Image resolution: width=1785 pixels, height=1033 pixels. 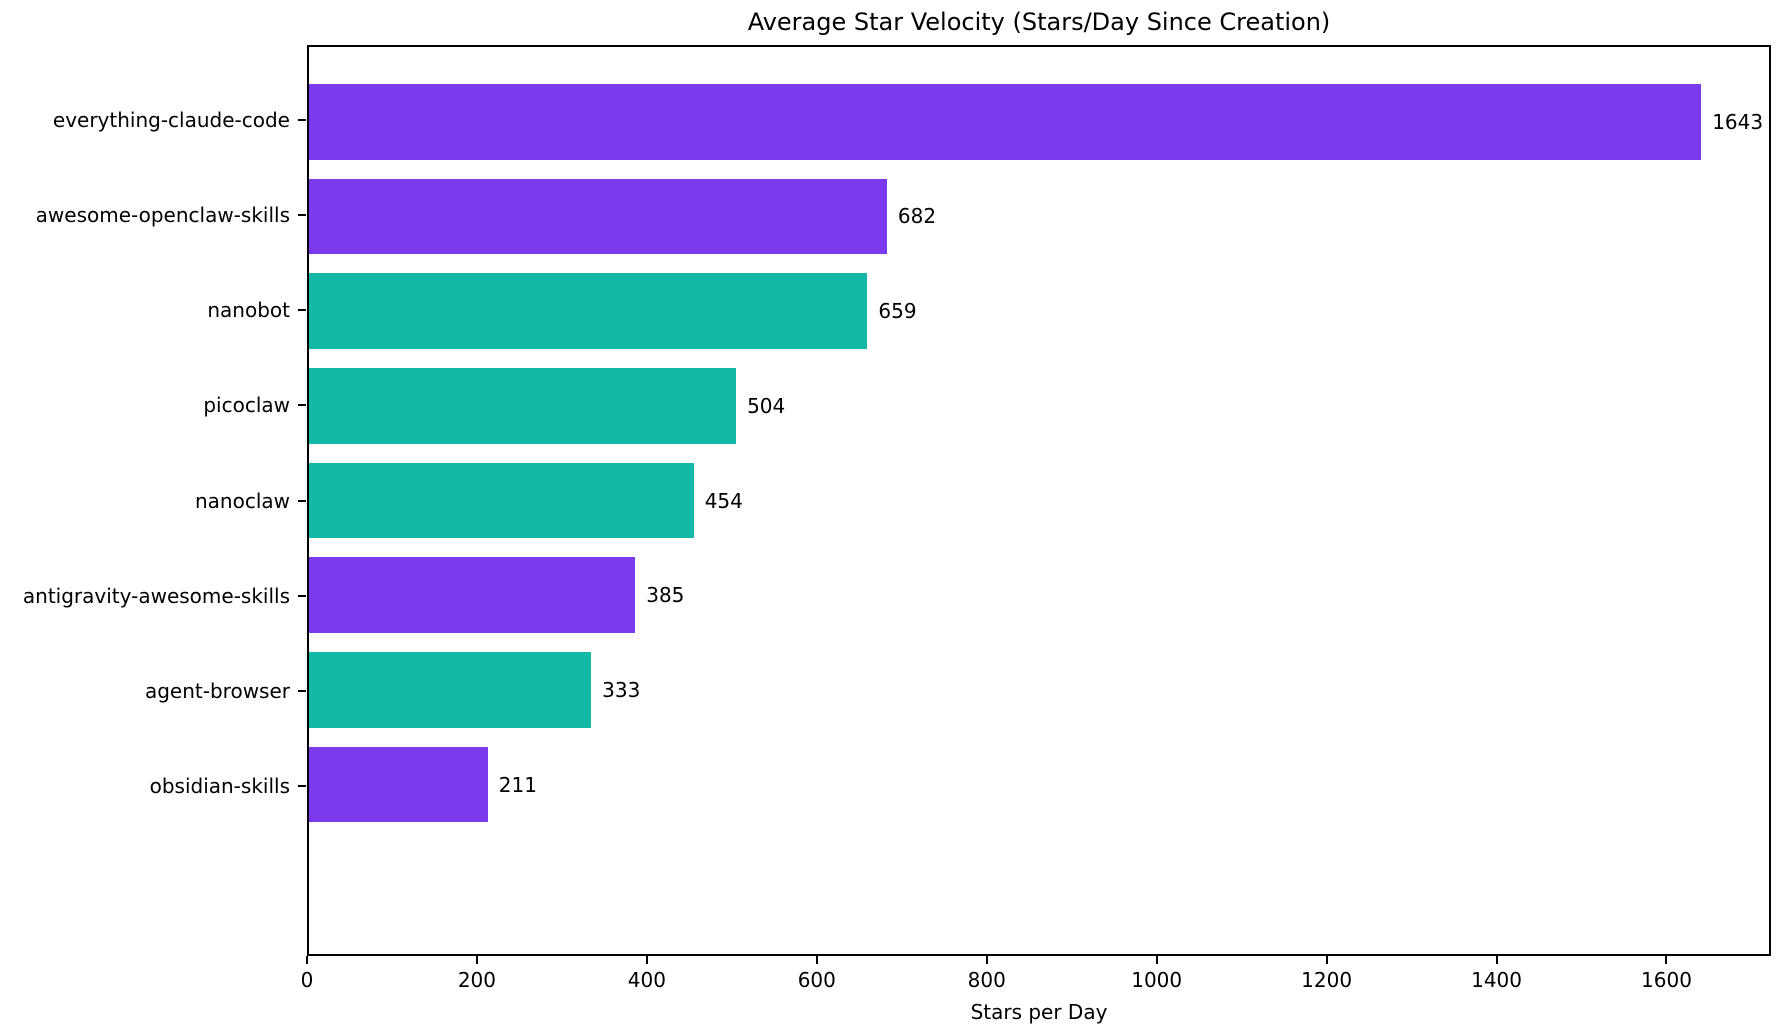 I want to click on x-axis: 0 200 400 600 800 1000 1200 1400 1600, so click(x=1036, y=984).